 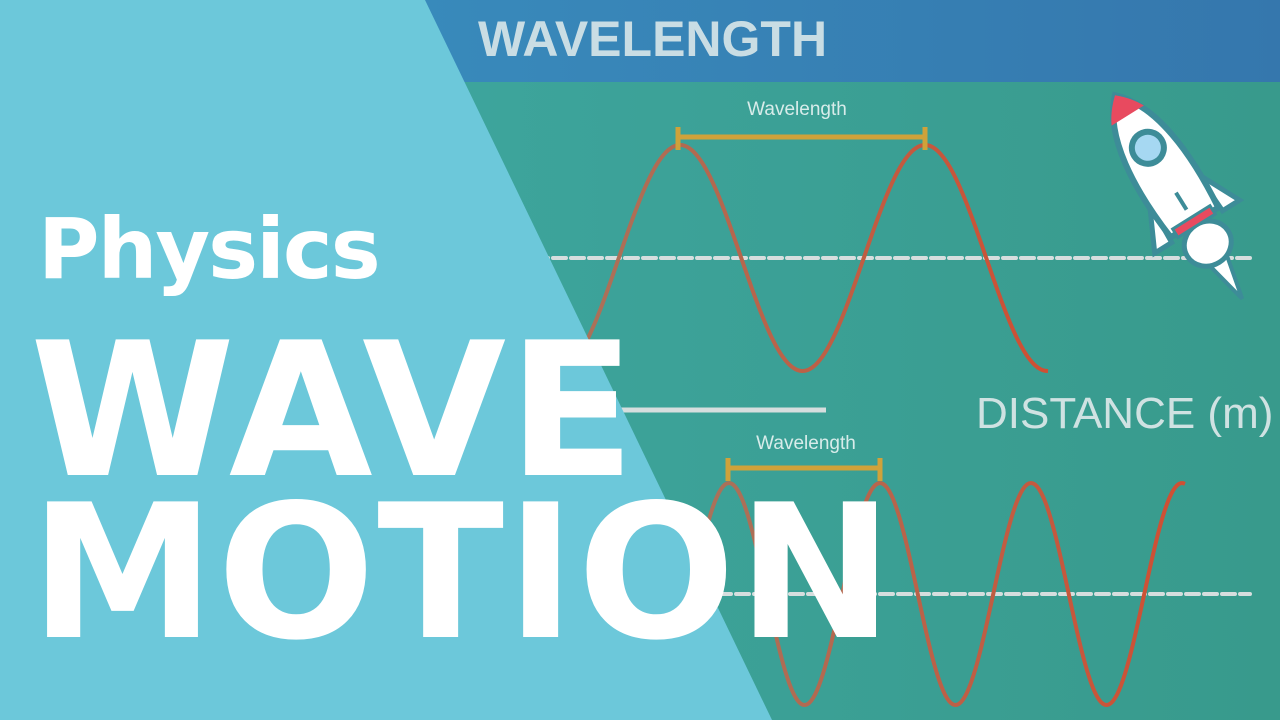 What do you see at coordinates (944, 594) in the screenshot?
I see `bottom-wave` at bounding box center [944, 594].